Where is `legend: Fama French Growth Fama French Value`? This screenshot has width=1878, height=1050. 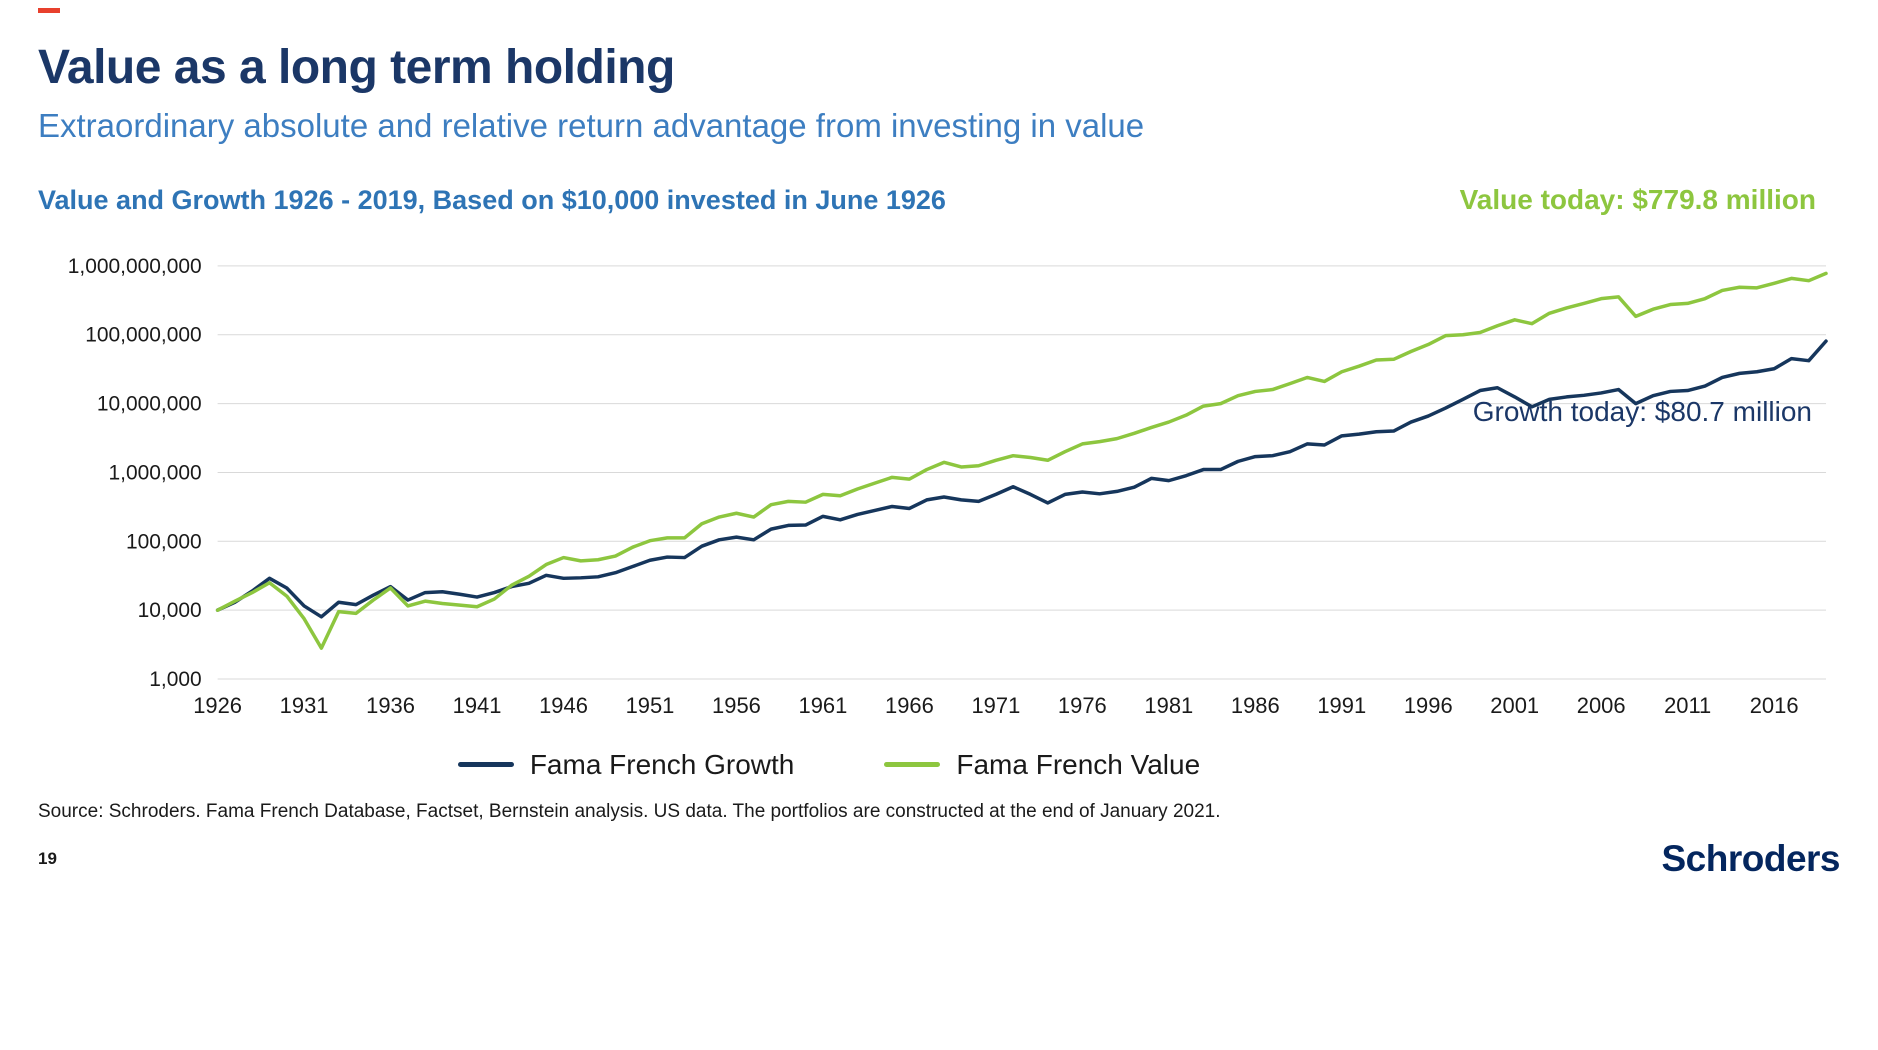
legend: Fama French Growth Fama French Value is located at coordinates (865, 765).